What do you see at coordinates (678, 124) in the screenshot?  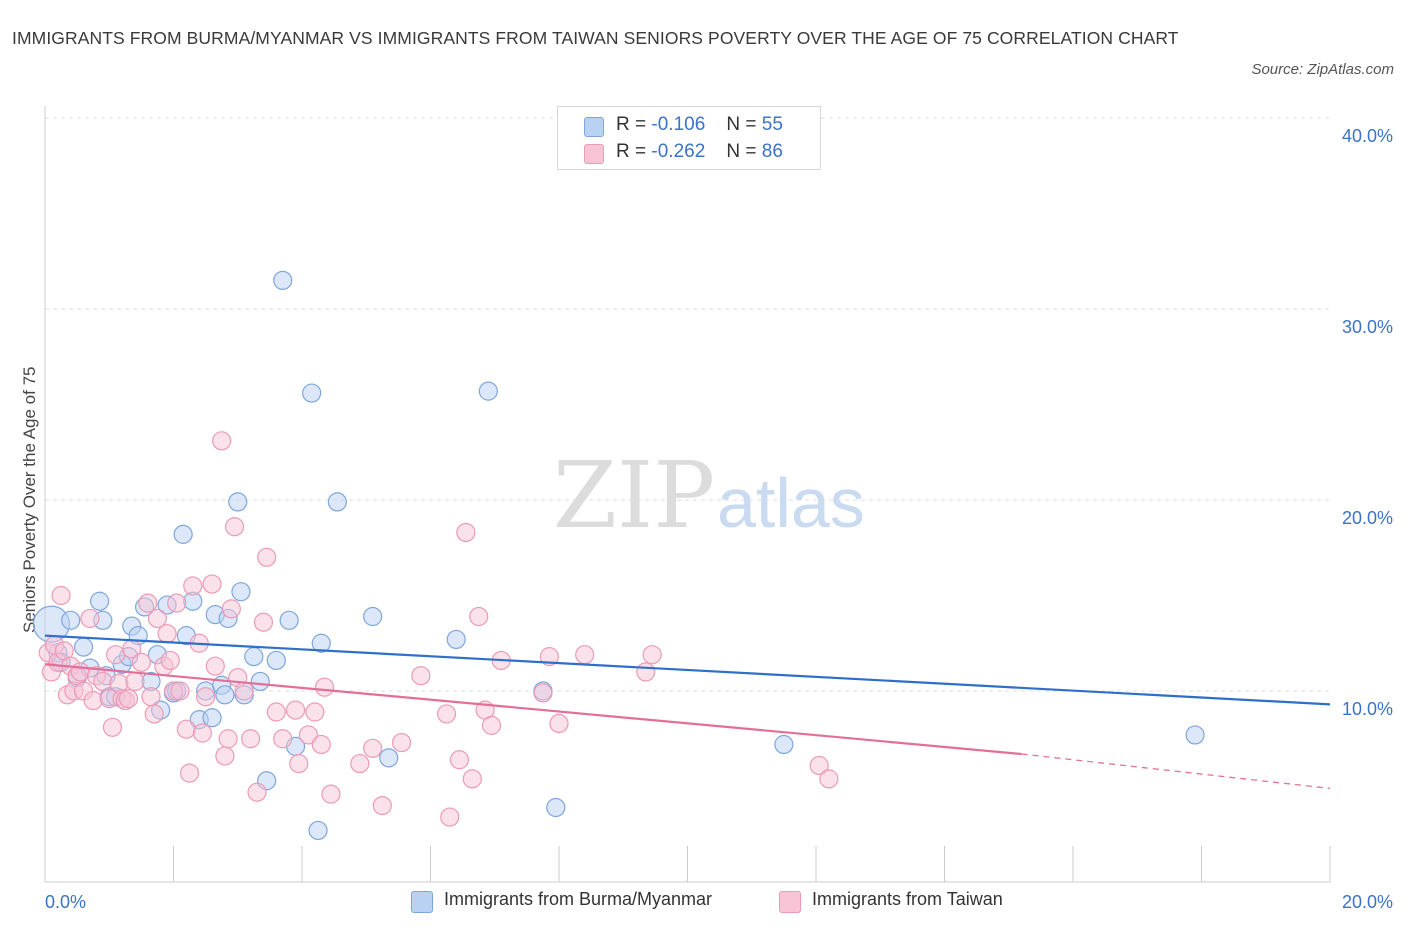 I see `legend-r-value-burma: -0.106` at bounding box center [678, 124].